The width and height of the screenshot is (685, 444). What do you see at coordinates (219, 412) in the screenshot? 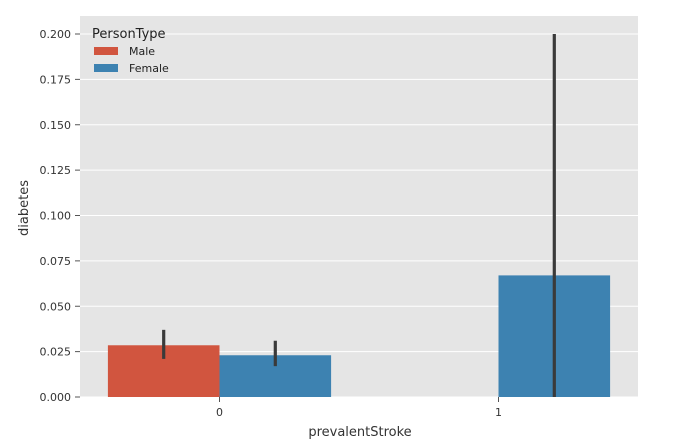
I see `x-tick-label: 0` at bounding box center [219, 412].